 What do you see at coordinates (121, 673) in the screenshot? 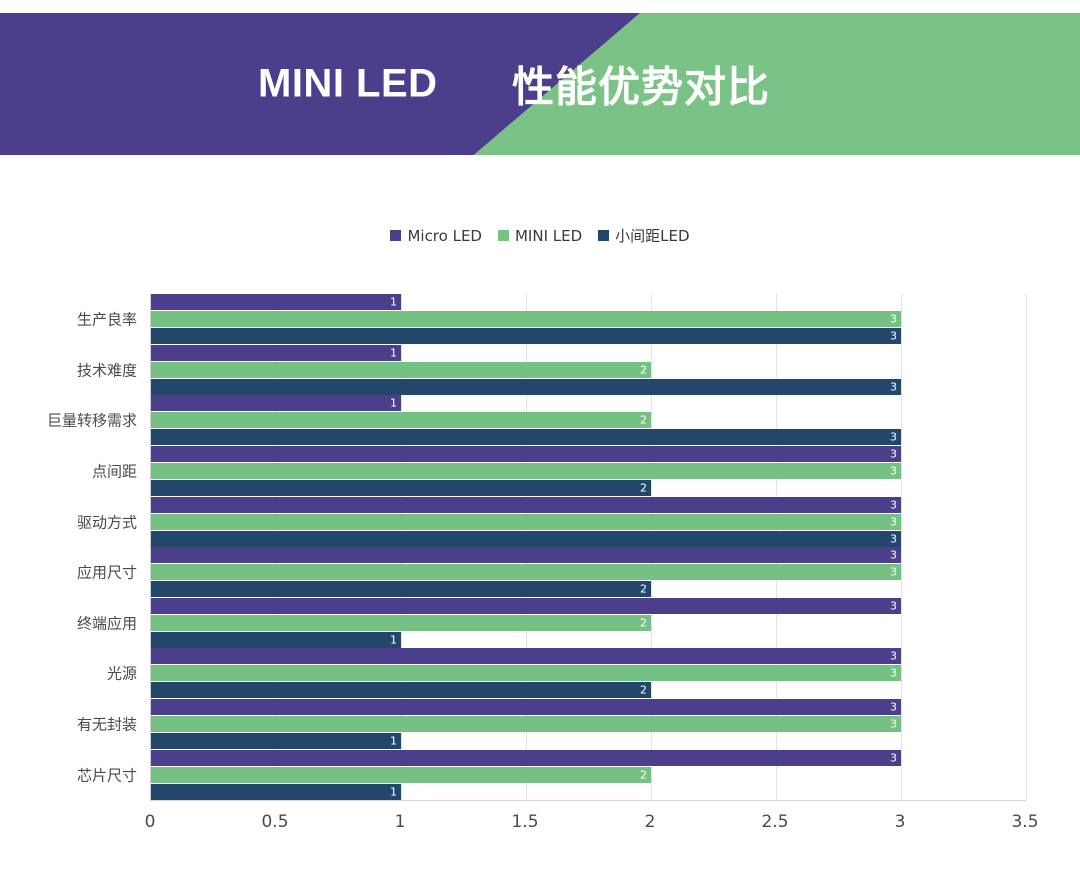
I see `y-axis-category-label: 光源` at bounding box center [121, 673].